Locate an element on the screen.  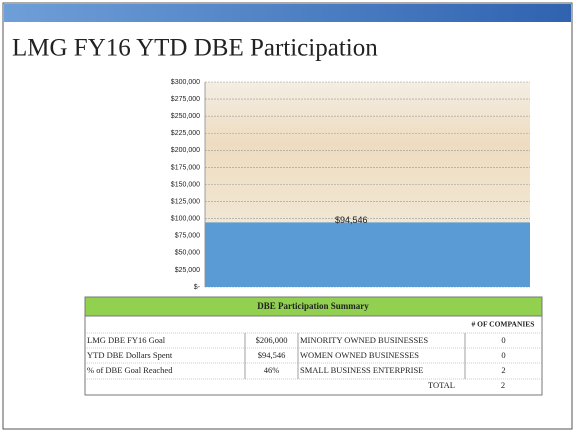
table-cell: SMALL BUSINESS ENTERPRISE is located at coordinates (361, 370).